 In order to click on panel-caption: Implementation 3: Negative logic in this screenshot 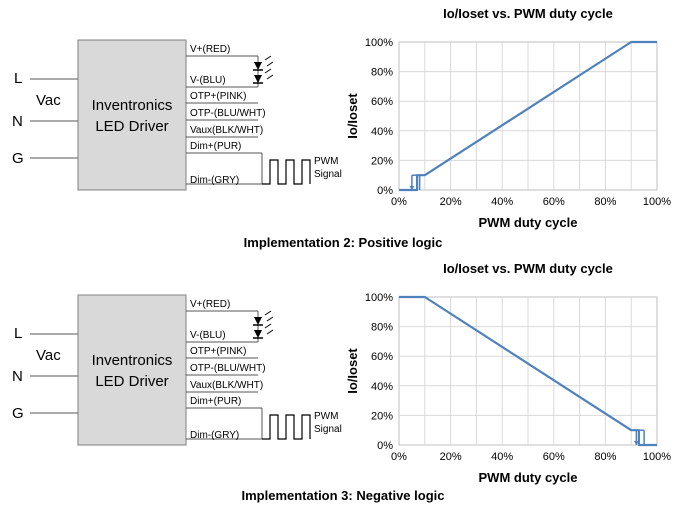, I will do `click(343, 495)`.